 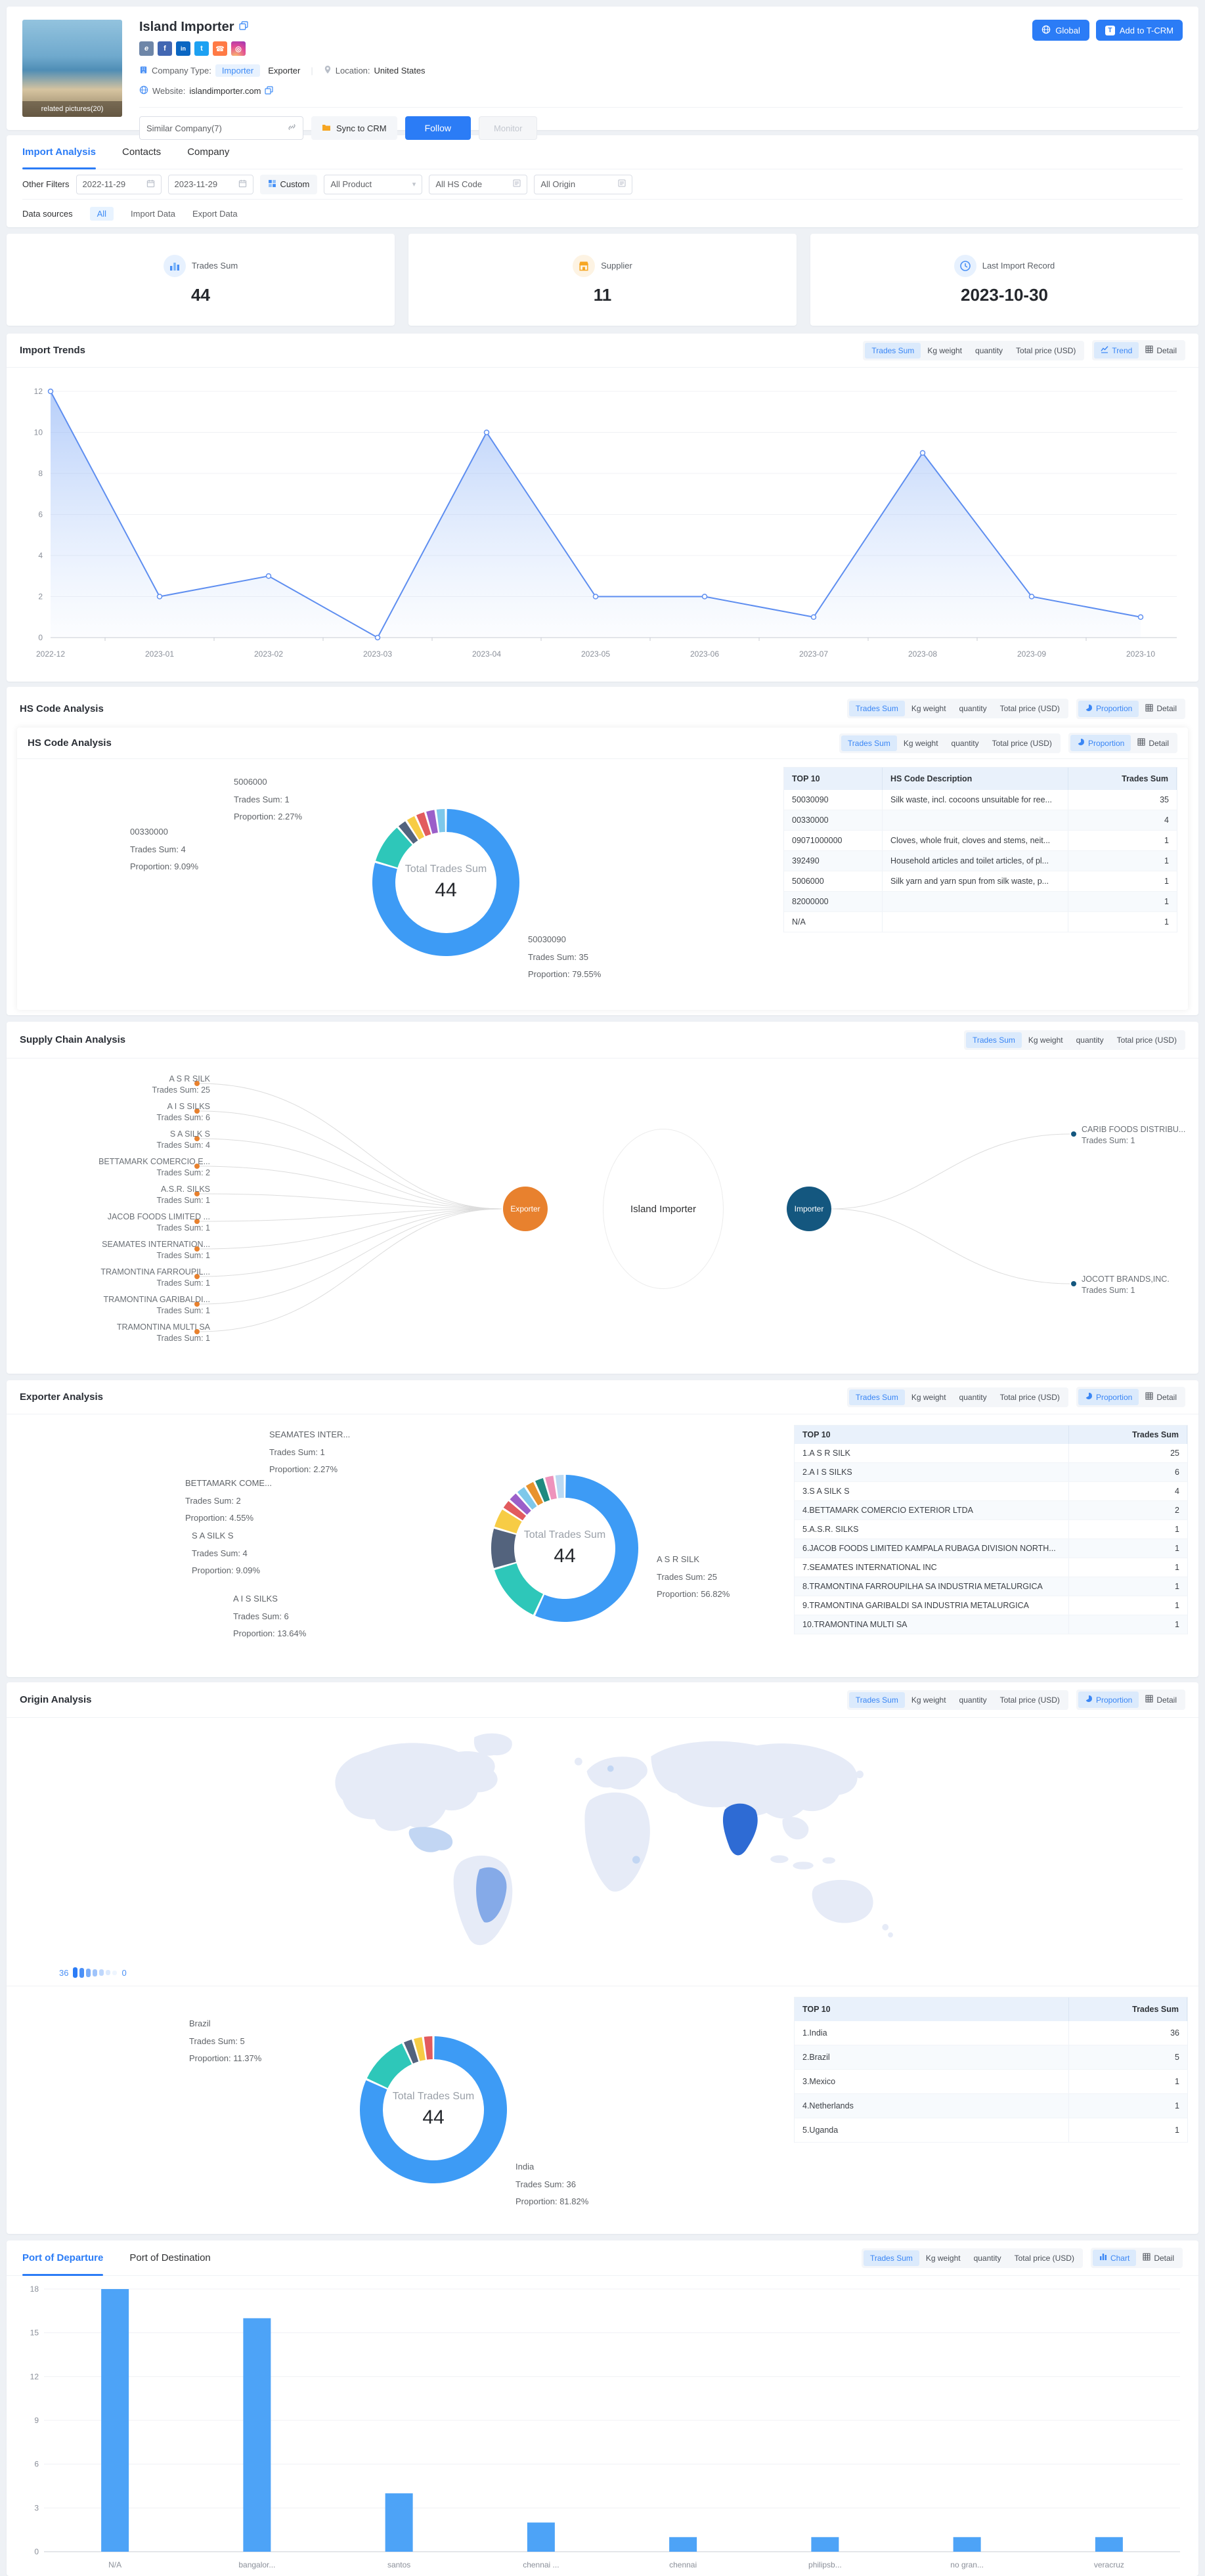 What do you see at coordinates (583, 184) in the screenshot?
I see `origin-filter-select: All Origin` at bounding box center [583, 184].